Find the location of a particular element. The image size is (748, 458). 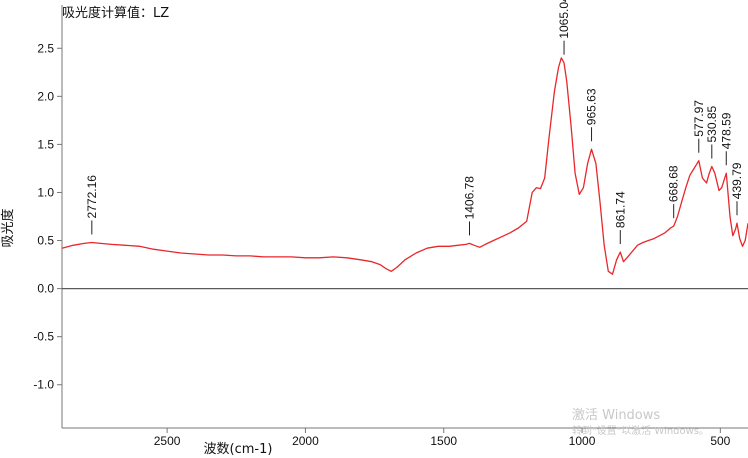

chart-title: 吸光度计算值：LZ is located at coordinates (115, 13).